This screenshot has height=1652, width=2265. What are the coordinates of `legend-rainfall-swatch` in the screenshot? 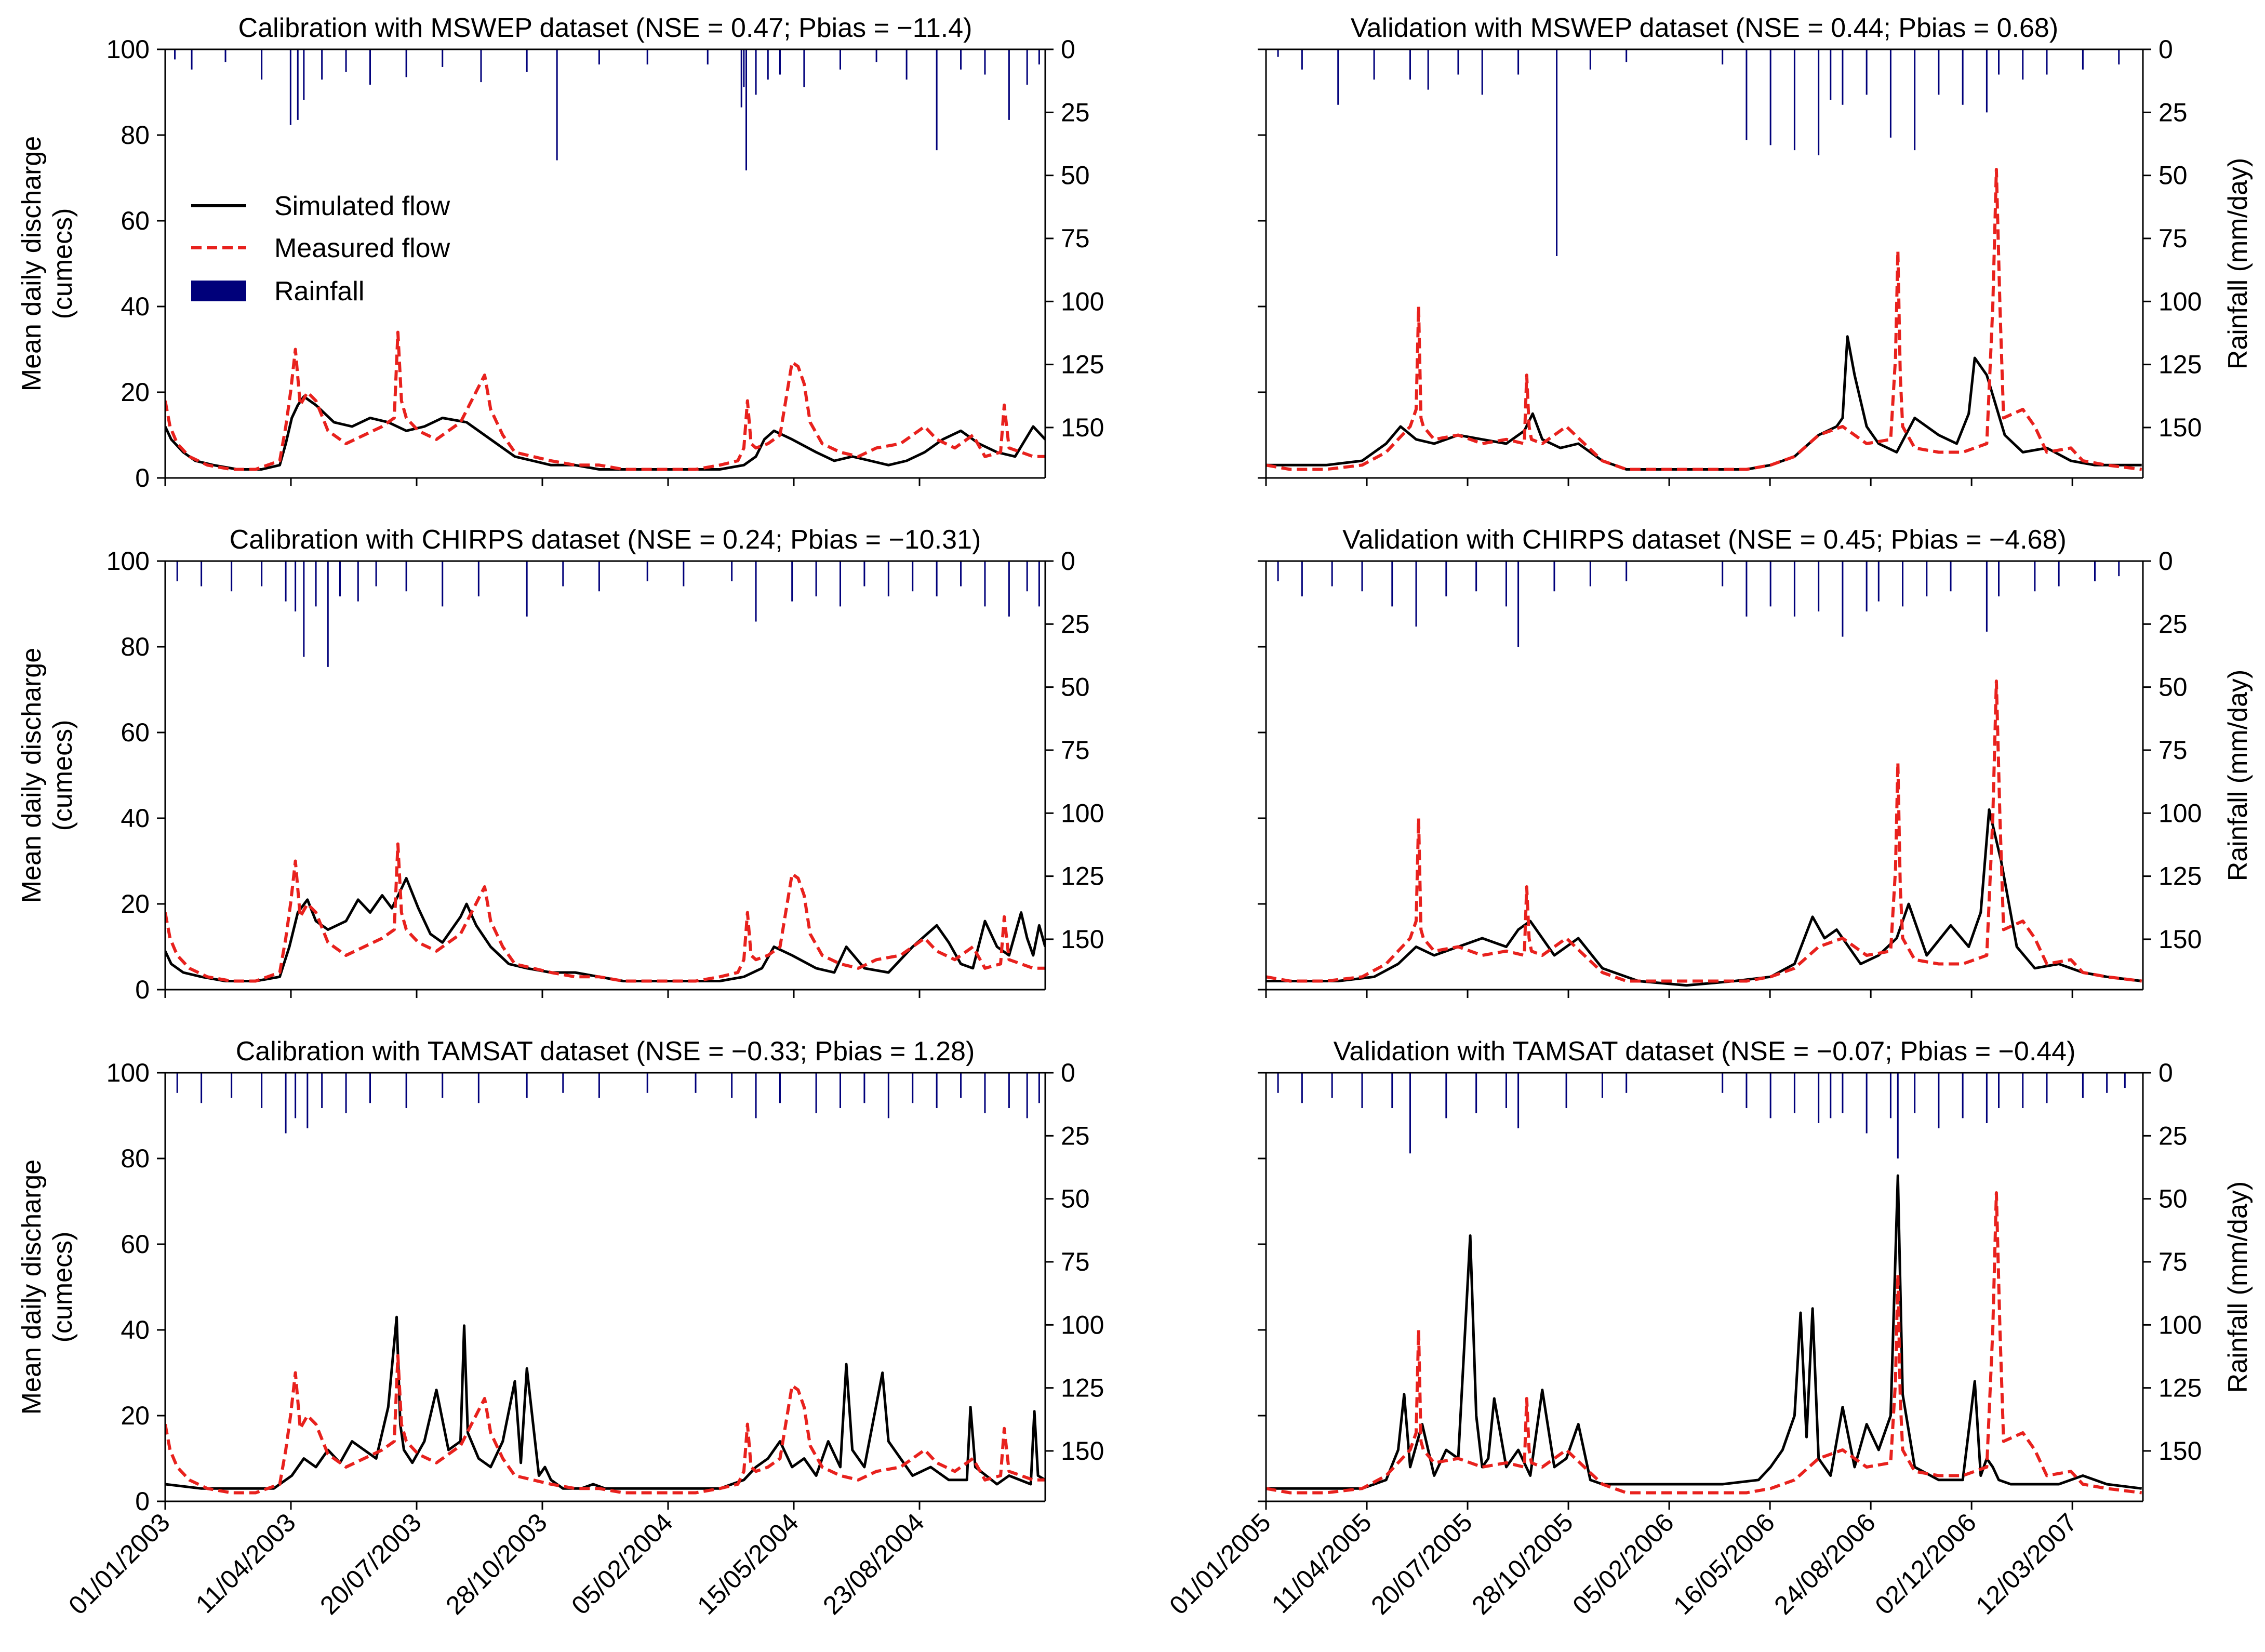 It's located at (218, 291).